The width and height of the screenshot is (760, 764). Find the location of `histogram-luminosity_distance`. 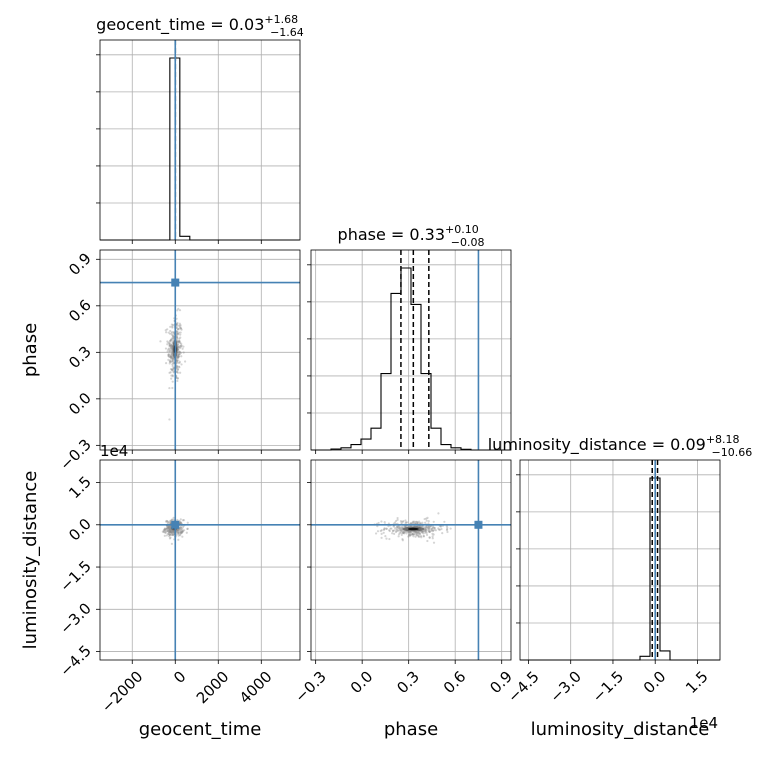

histogram-luminosity_distance is located at coordinates (620, 569).